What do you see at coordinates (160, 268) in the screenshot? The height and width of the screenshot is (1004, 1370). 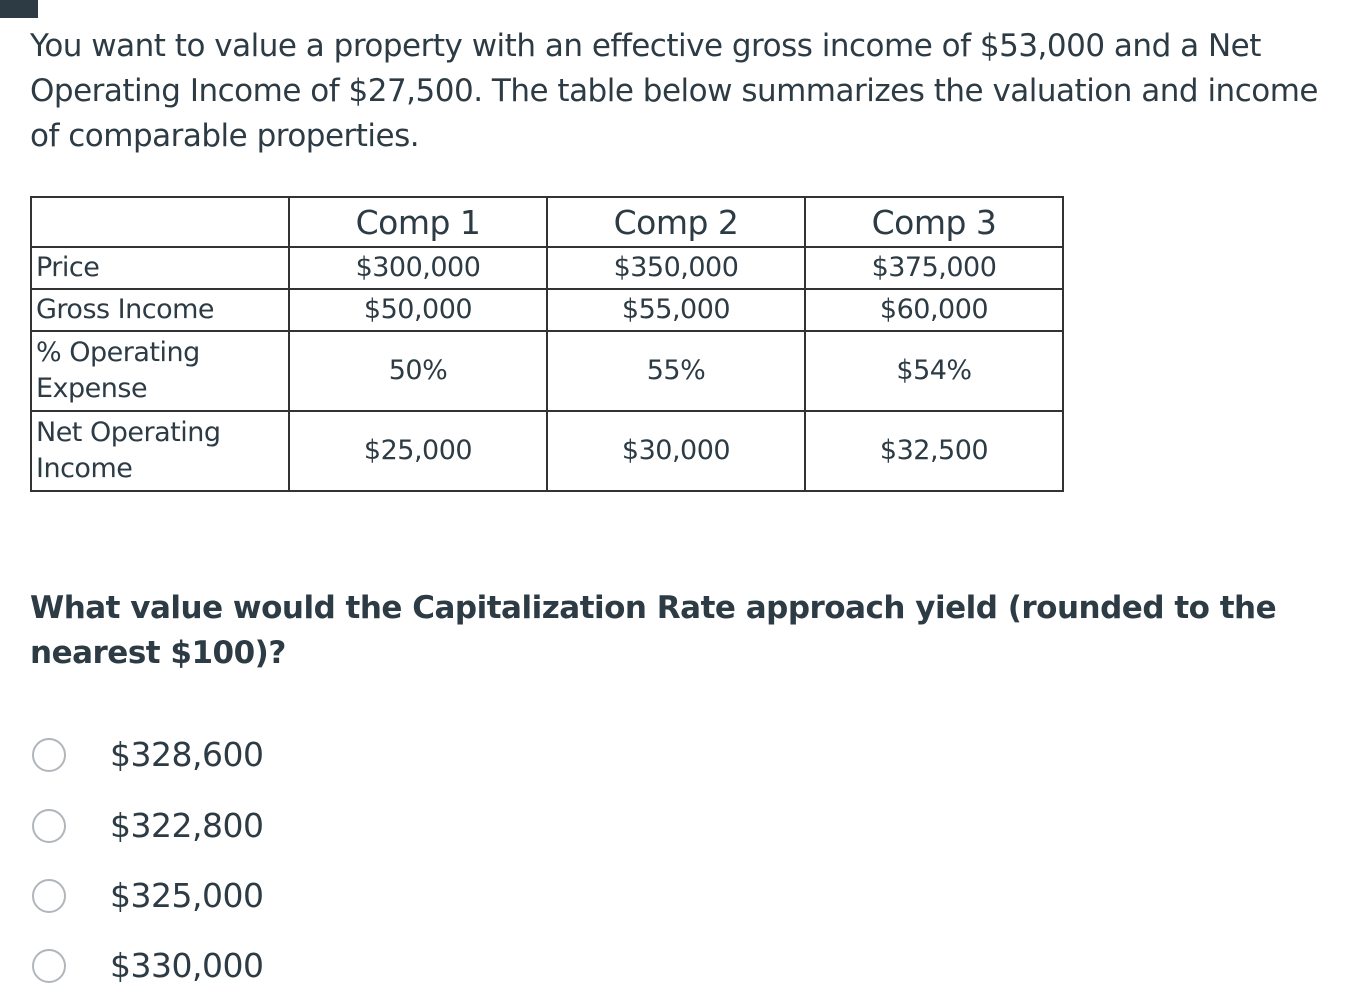 I see `table-cell: Price` at bounding box center [160, 268].